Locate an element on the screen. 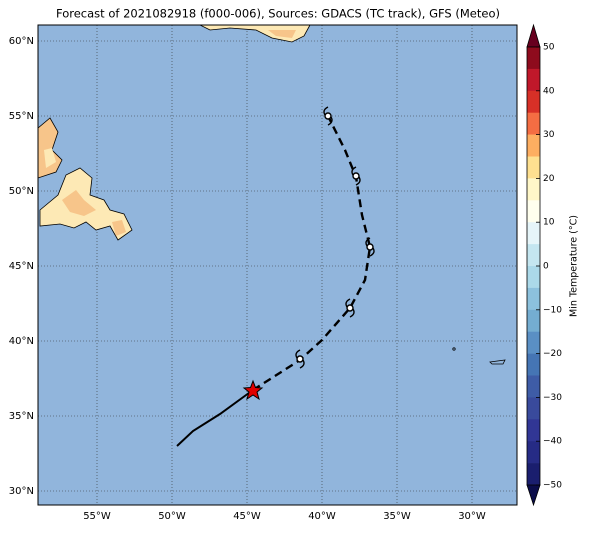 The image size is (592, 533). lat-label: 35°N is located at coordinates (21, 416).